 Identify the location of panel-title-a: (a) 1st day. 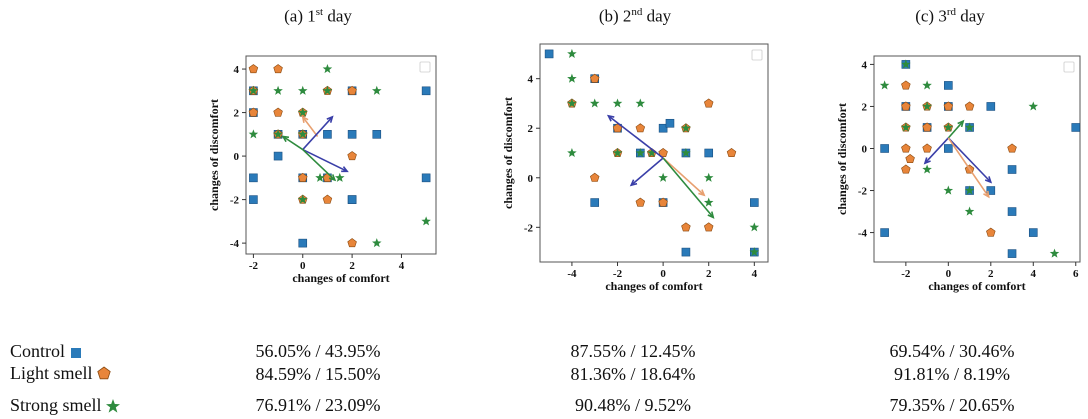
(318, 16).